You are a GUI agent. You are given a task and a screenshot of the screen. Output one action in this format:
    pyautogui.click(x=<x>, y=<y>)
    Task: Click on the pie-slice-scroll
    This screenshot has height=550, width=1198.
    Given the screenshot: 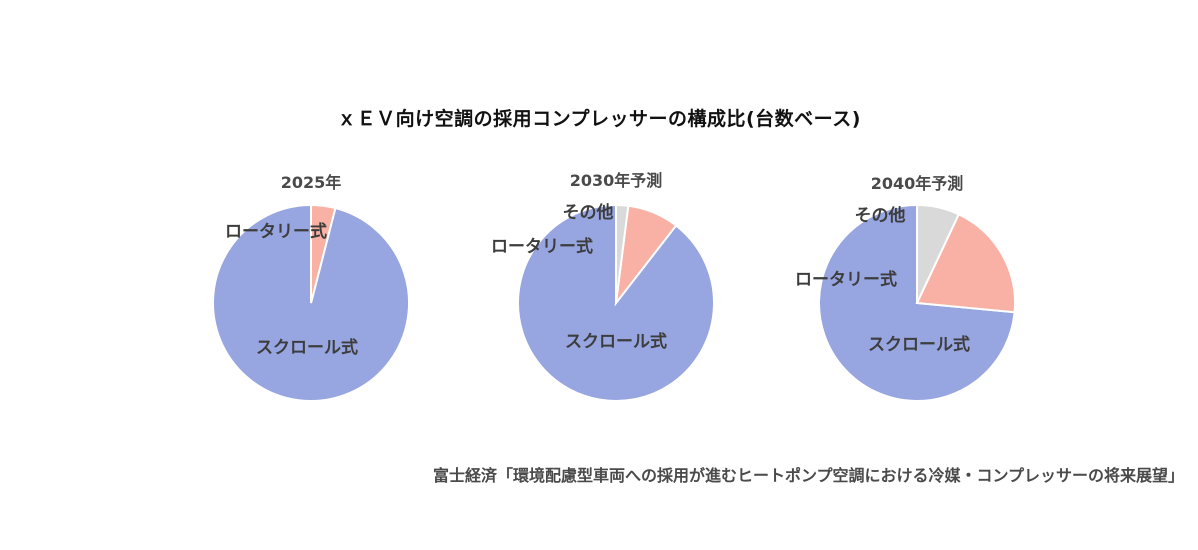 What is the action you would take?
    pyautogui.click(x=616, y=302)
    